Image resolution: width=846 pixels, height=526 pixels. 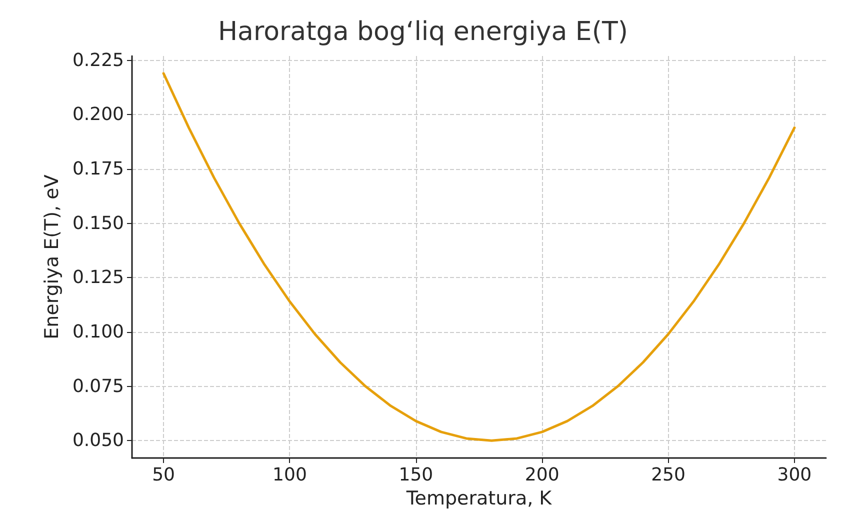 What do you see at coordinates (98, 115) in the screenshot?
I see `y-tick-label: 0.200` at bounding box center [98, 115].